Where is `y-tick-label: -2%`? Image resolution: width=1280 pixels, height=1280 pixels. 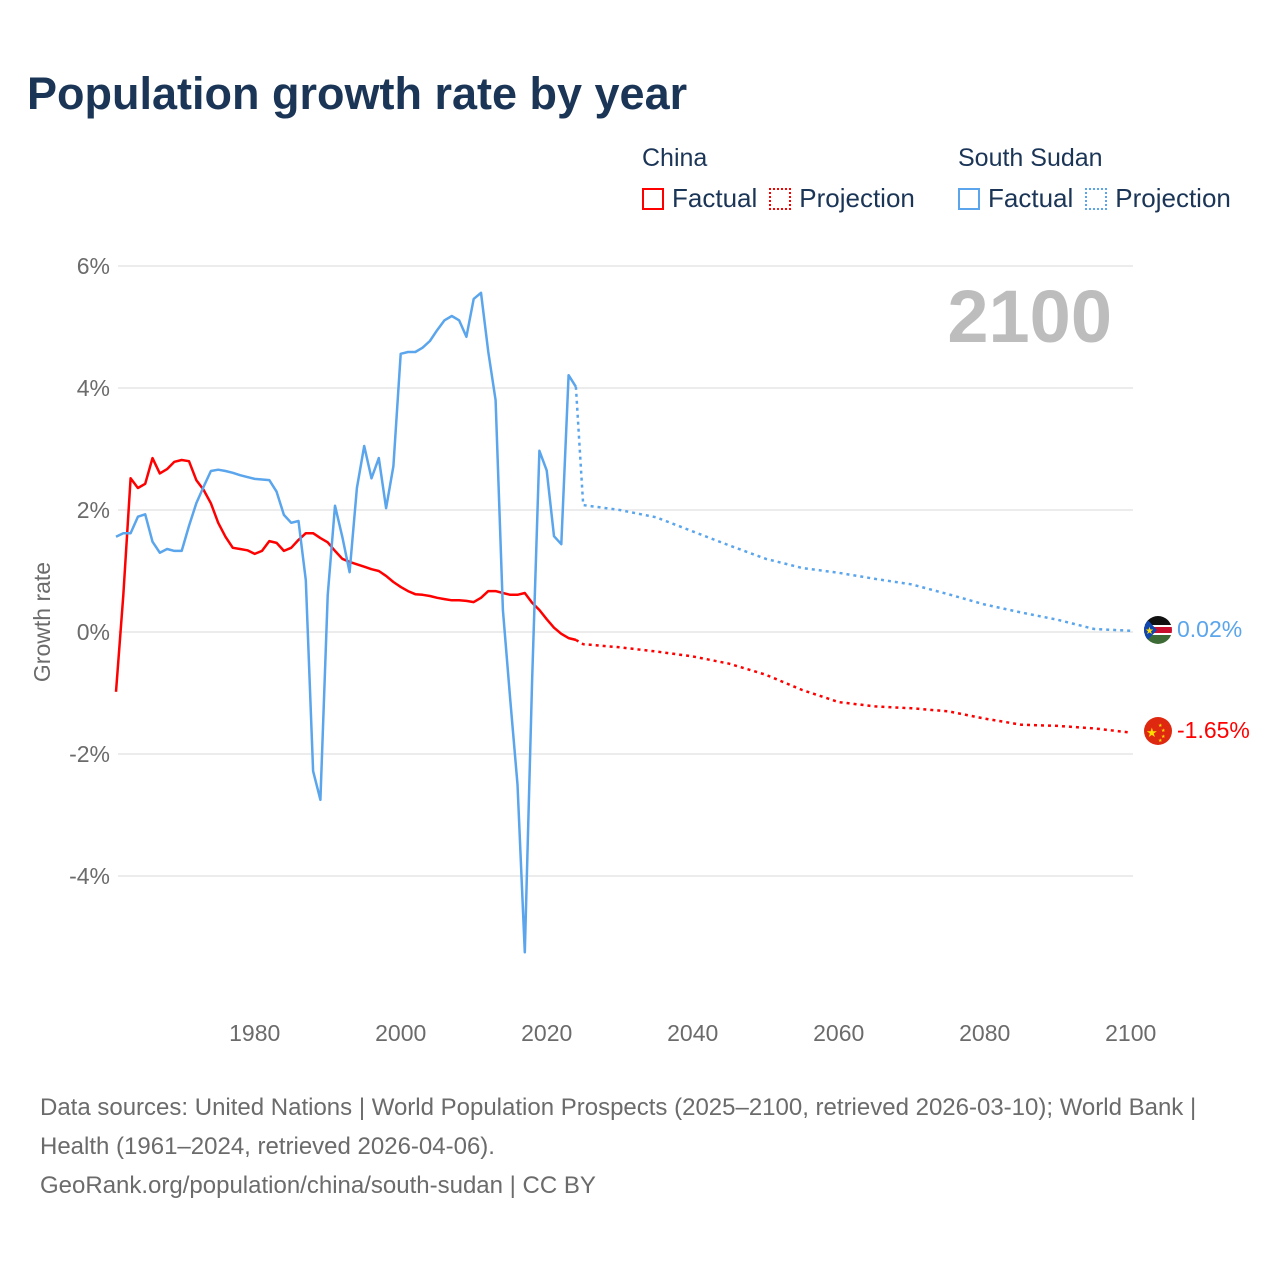
y-tick-label: -2% is located at coordinates (89, 754).